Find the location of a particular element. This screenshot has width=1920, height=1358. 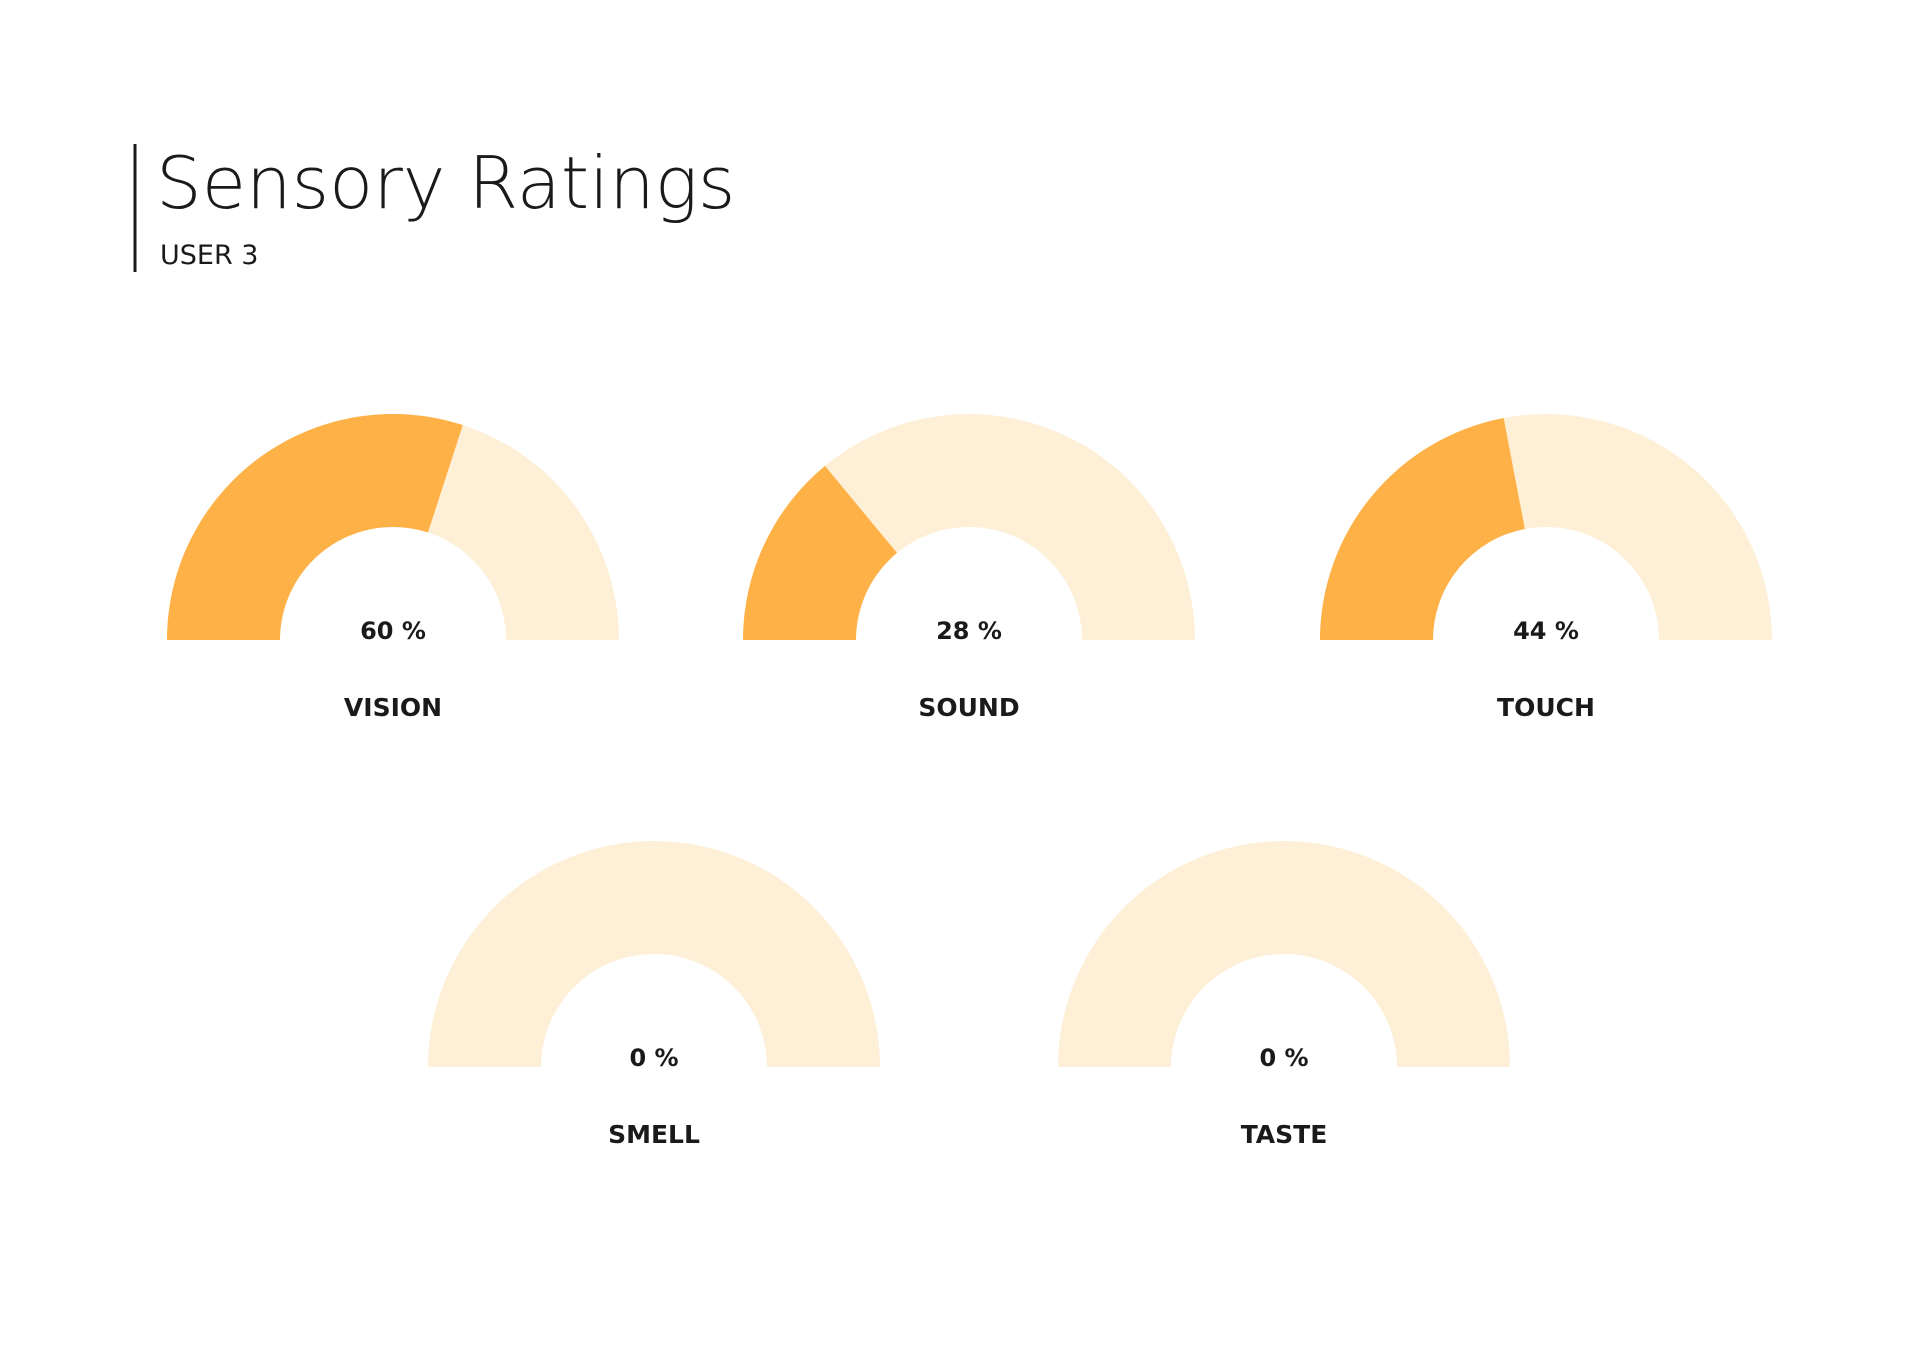

page-title: Sensory Ratings is located at coordinates (445, 183).